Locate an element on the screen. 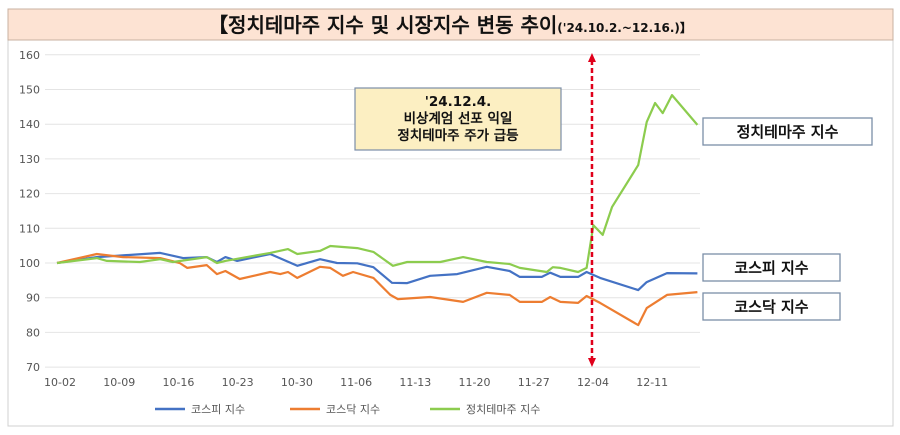 The image size is (900, 435). x-tick-label: 10-16 is located at coordinates (178, 382).